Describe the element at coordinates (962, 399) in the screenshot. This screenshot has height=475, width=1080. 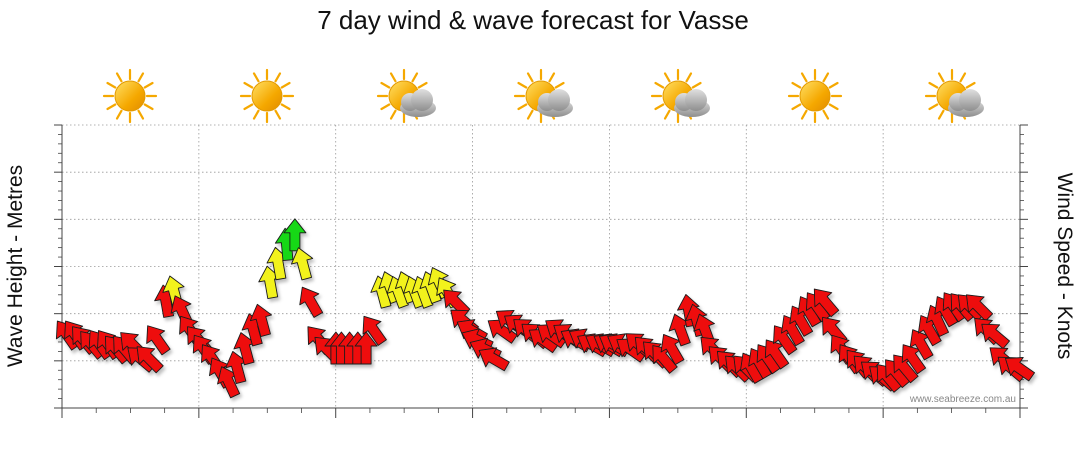
I see `watermark: www.seabreeze.com.au` at that location.